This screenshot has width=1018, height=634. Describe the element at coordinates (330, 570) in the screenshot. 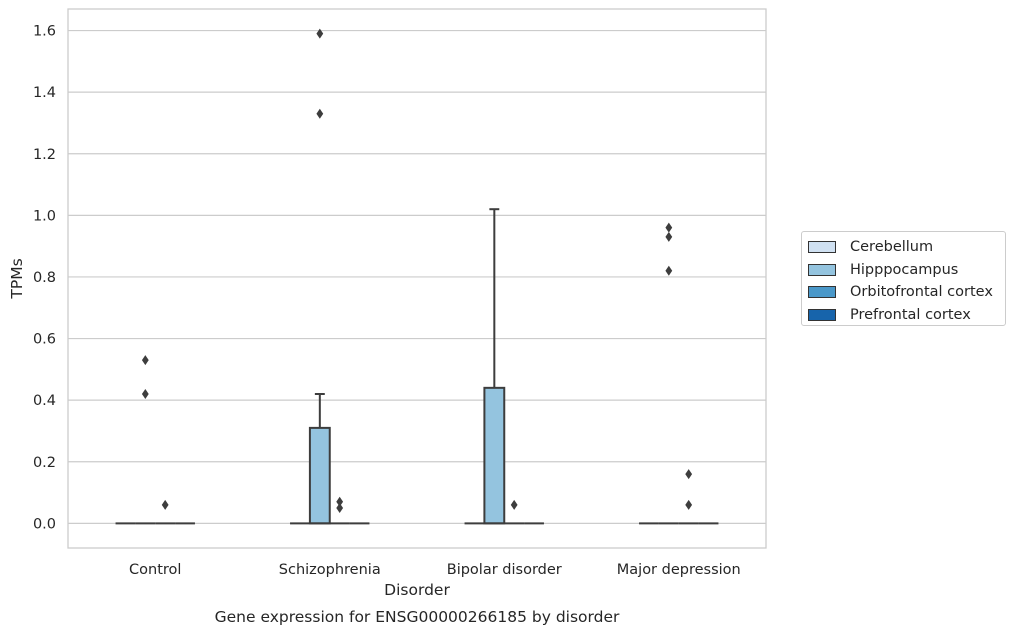

I see `x-tick-label: Schizophrenia` at that location.